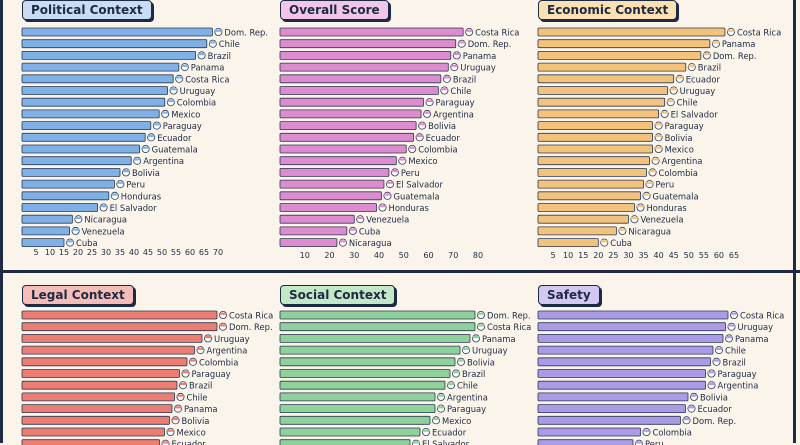 The image size is (800, 445). Describe the element at coordinates (208, 68) in the screenshot. I see `political-bar-label: Panama` at that location.